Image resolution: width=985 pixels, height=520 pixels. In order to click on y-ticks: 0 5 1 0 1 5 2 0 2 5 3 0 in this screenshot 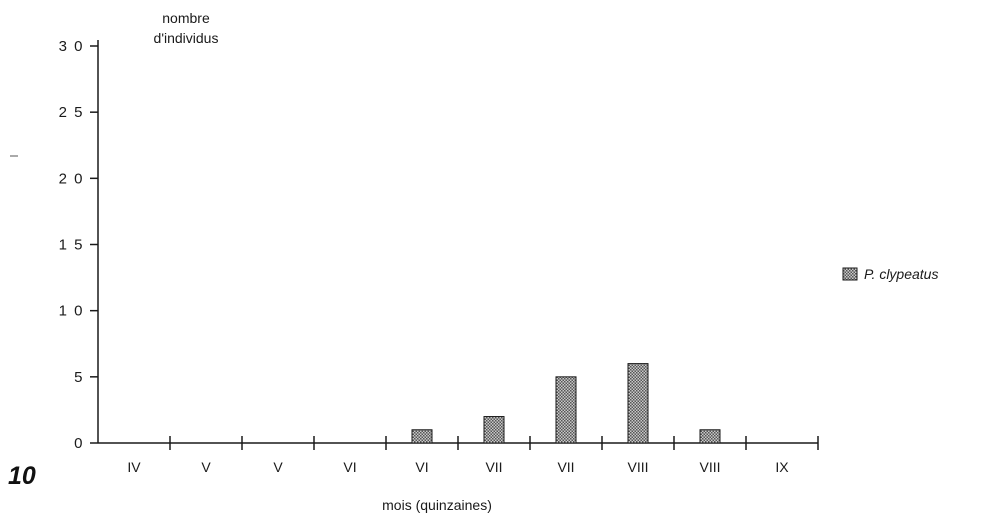, I will do `click(78, 245)`.